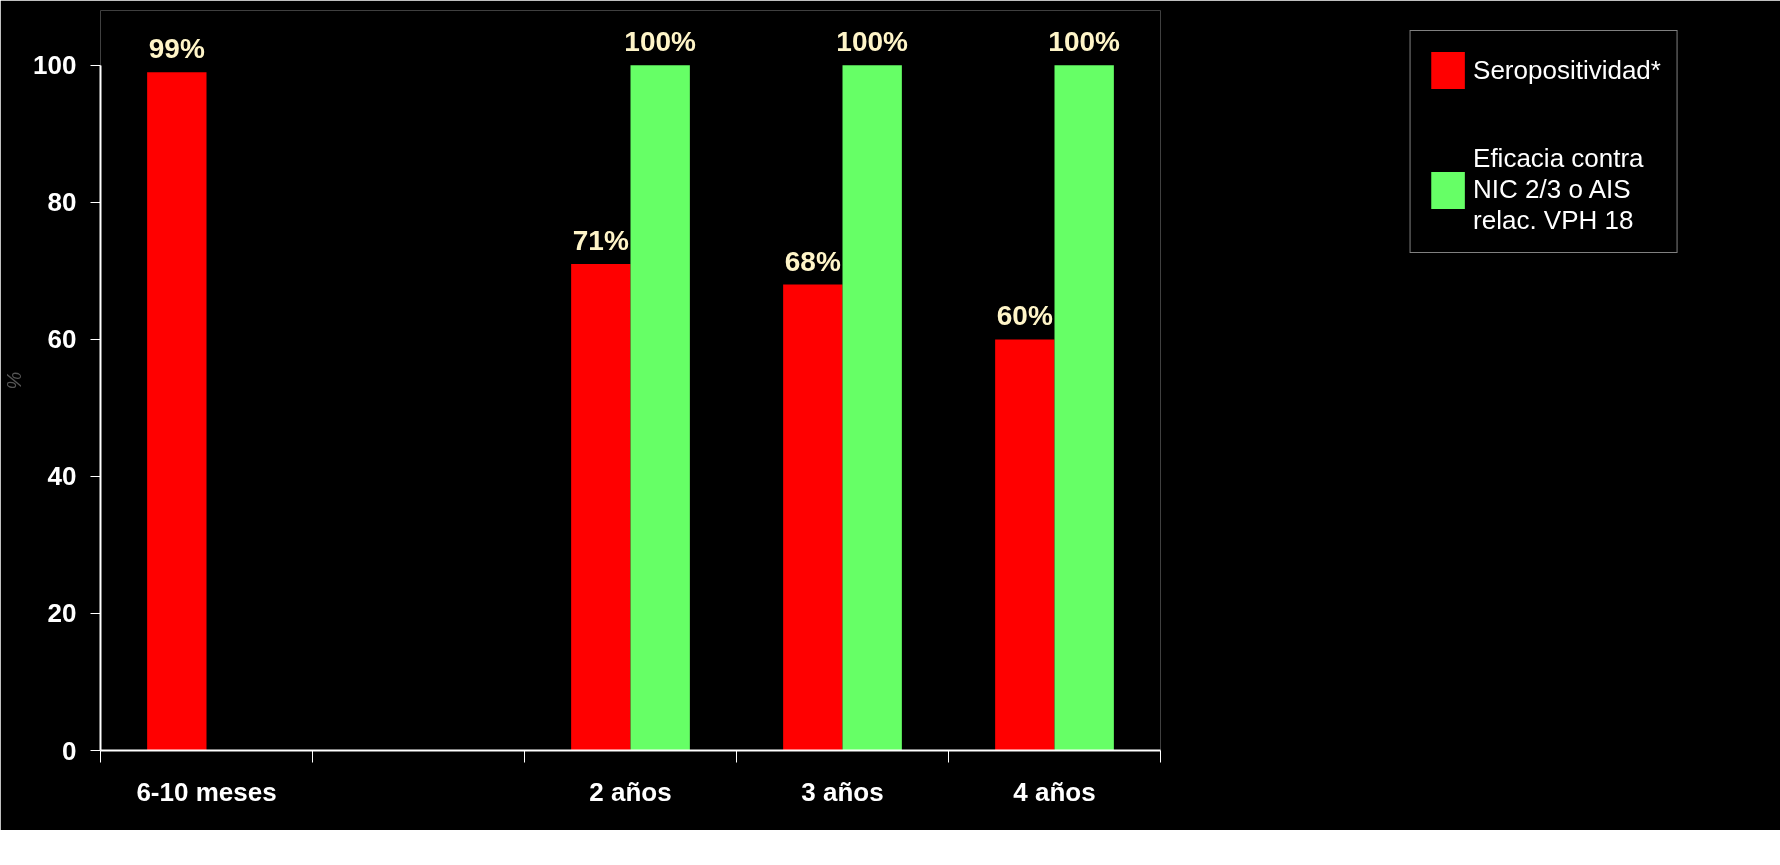 The image size is (1780, 865). I want to click on x-tick-label: 3 años, so click(842, 791).